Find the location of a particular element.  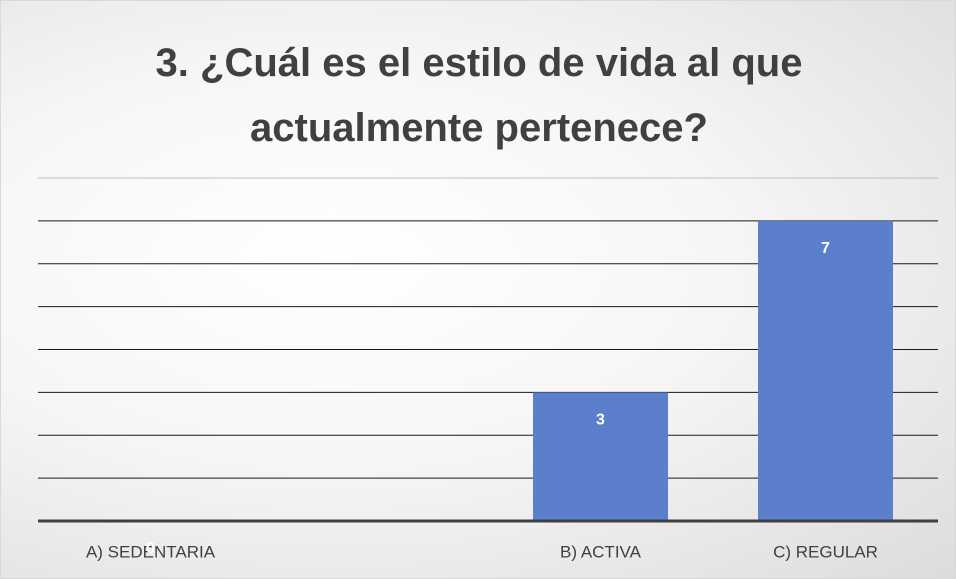

data-label: 3 is located at coordinates (600, 420).